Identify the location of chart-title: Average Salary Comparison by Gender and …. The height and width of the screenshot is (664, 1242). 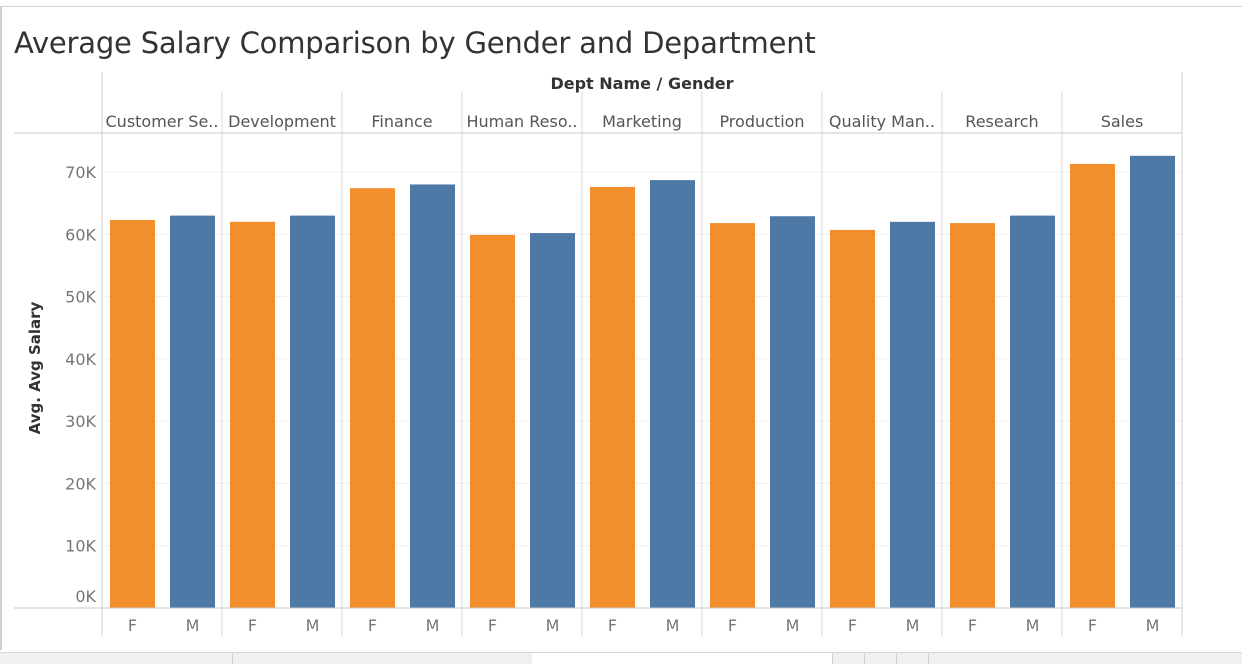
(415, 43).